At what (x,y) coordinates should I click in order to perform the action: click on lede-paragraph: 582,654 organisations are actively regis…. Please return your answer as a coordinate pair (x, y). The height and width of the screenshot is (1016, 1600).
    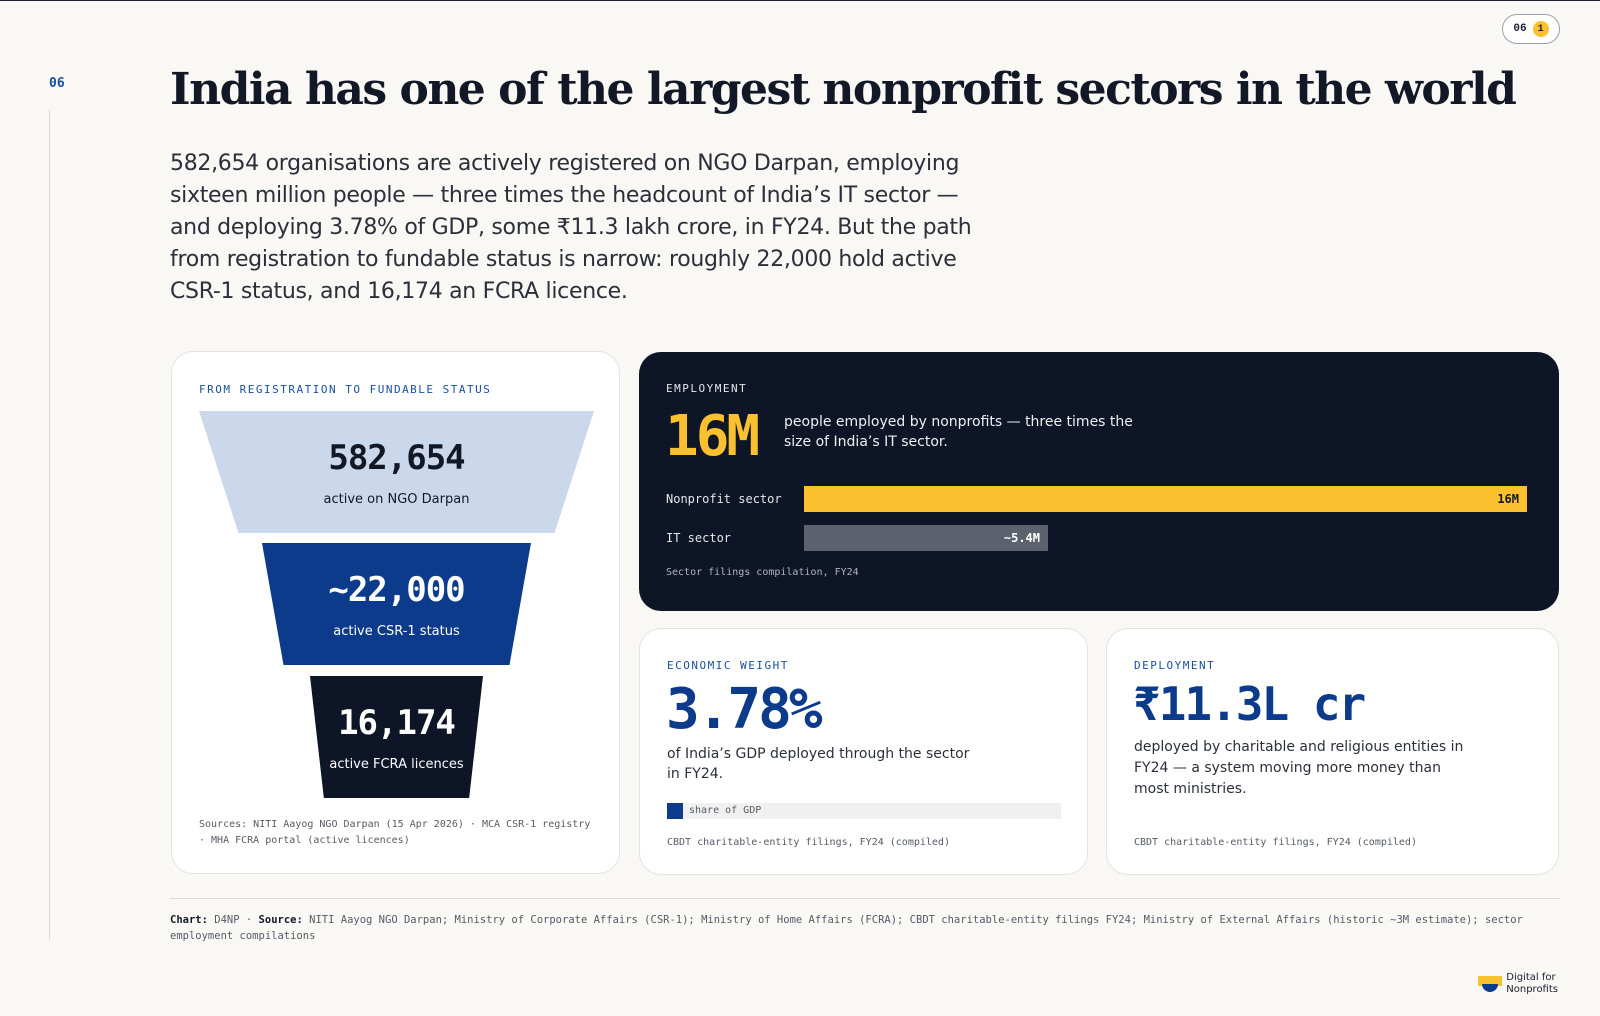
    Looking at the image, I should click on (571, 227).